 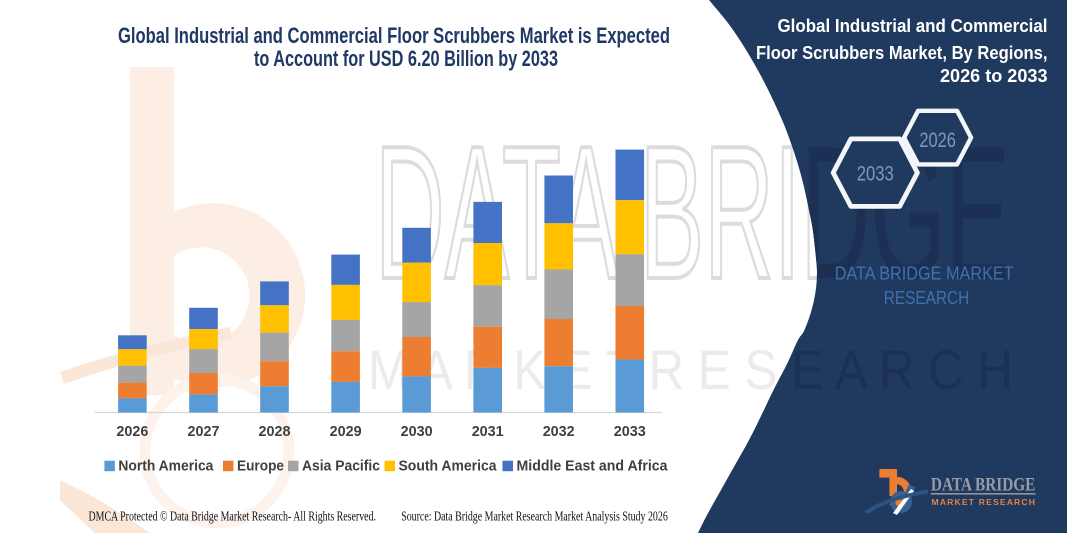 What do you see at coordinates (406, 58) in the screenshot?
I see `svg-text:to Account for USD 6.20 Billio: to Account for USD 6.20 Billion by 2033` at bounding box center [406, 58].